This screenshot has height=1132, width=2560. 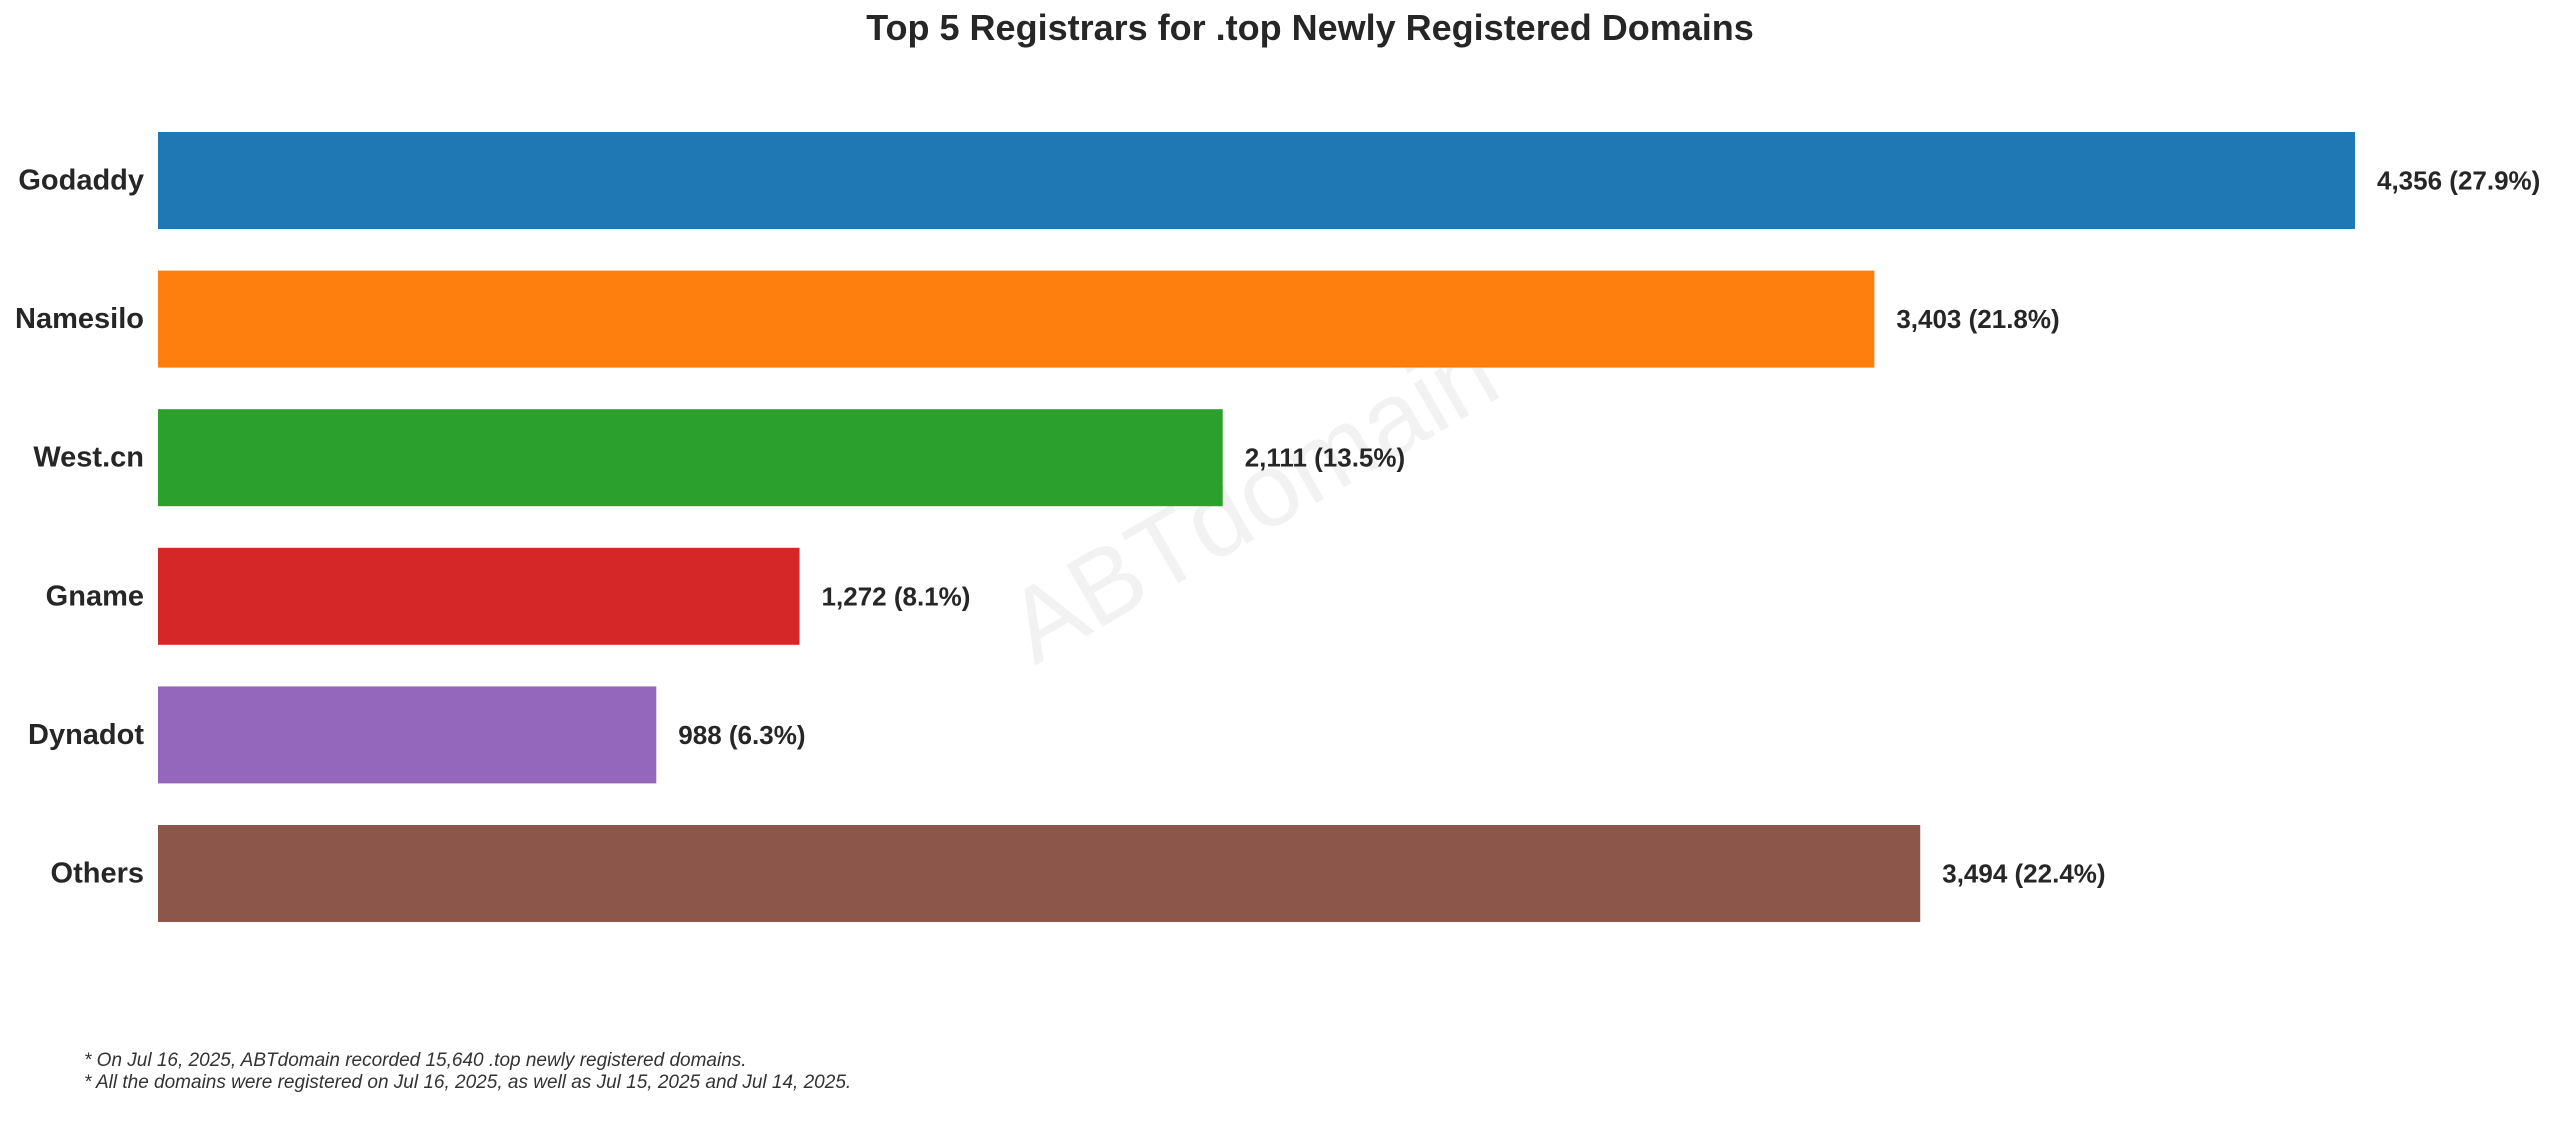 I want to click on data-label: 4,356 (27.9%), so click(x=2458, y=181).